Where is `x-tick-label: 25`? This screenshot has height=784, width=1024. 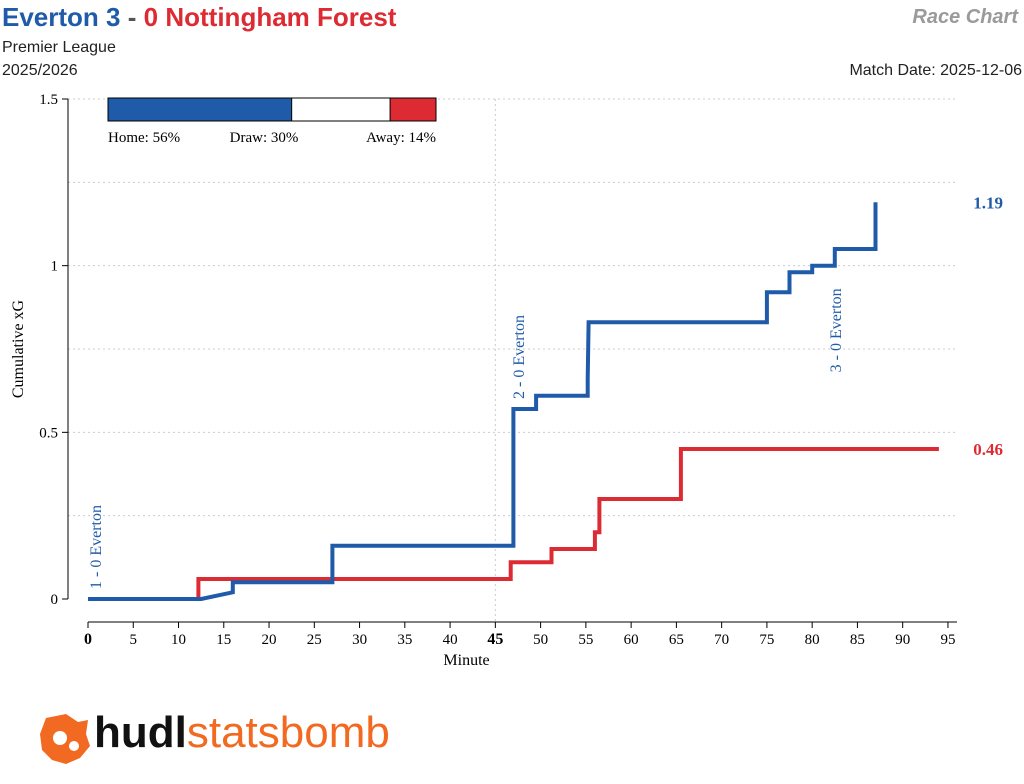 x-tick-label: 25 is located at coordinates (314, 640).